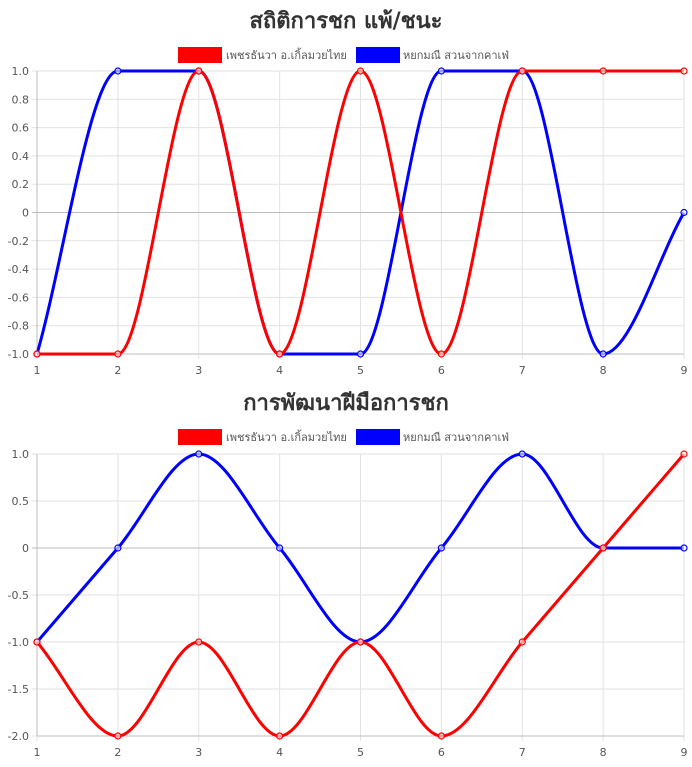  Describe the element at coordinates (18, 241) in the screenshot. I see `y-tick-label: -0.2` at that location.